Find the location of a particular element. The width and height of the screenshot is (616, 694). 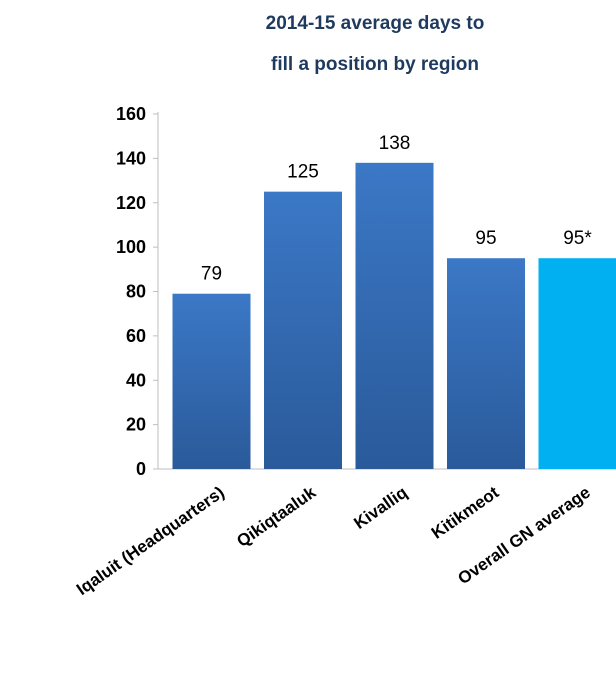

y-tick-label: 140 is located at coordinates (131, 158).